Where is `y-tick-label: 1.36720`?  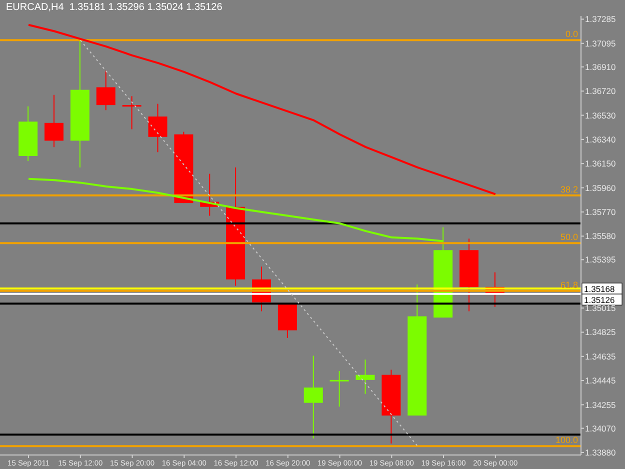
y-tick-label: 1.36720 is located at coordinates (600, 91).